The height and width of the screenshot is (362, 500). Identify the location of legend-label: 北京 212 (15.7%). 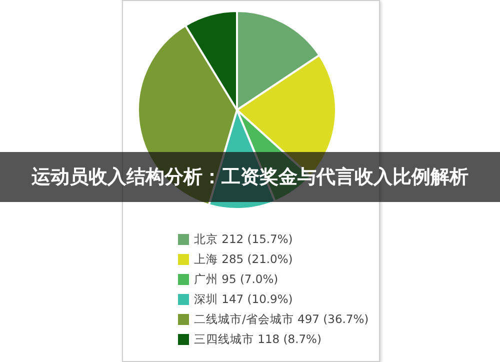
(243, 239).